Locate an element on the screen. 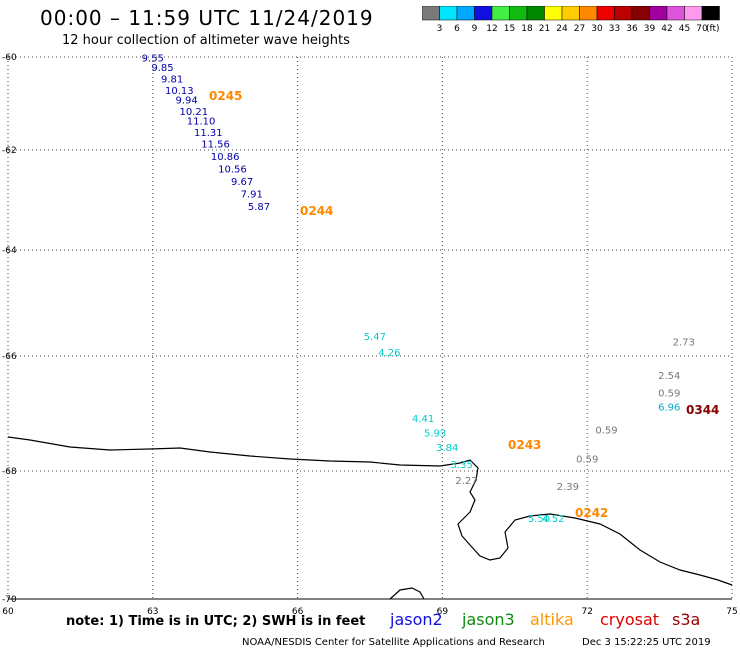 The height and width of the screenshot is (650, 740). swh-value-label: 9.85 is located at coordinates (162, 68).